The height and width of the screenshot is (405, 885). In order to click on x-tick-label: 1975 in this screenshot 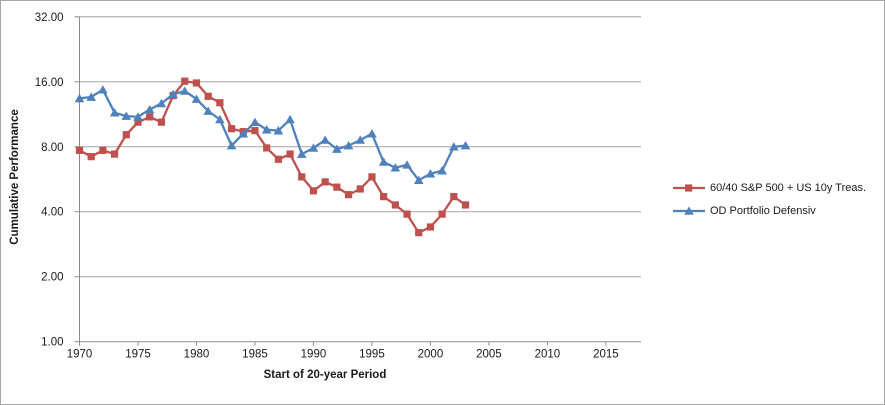, I will do `click(138, 355)`.